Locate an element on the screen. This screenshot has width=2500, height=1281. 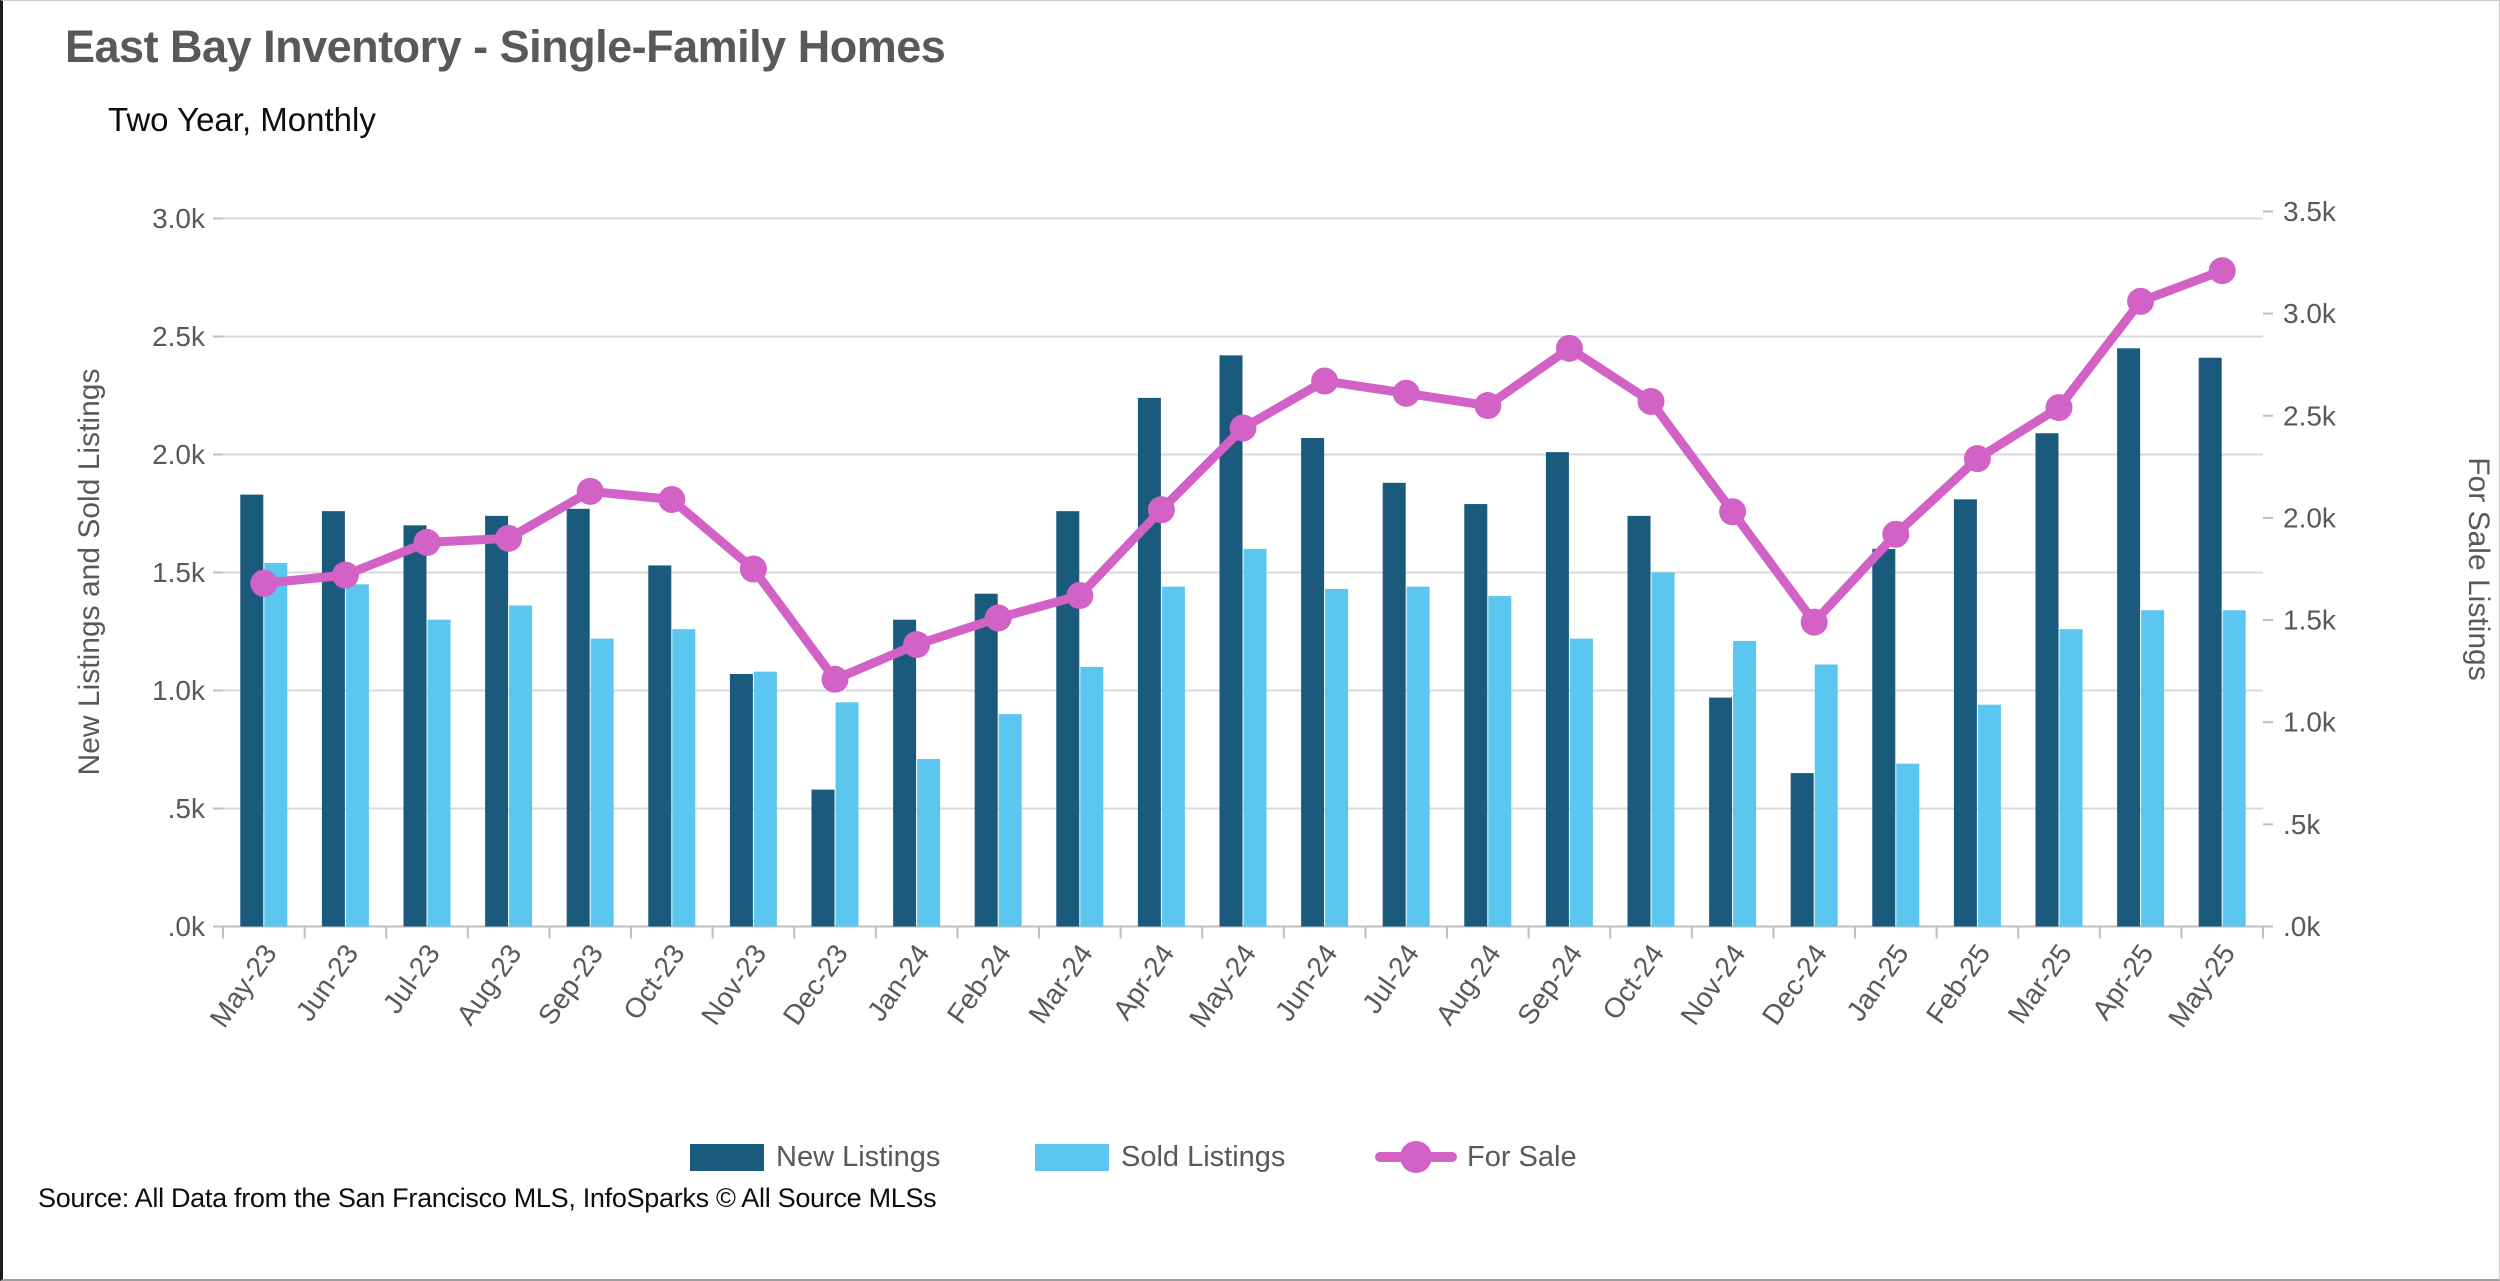
legend-item-for-sale: For Sale is located at coordinates (1476, 1157).